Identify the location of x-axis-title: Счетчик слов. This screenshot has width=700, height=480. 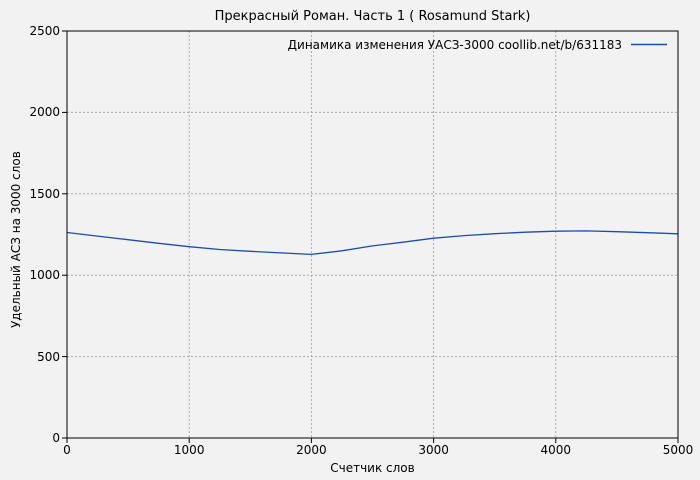
(372, 468).